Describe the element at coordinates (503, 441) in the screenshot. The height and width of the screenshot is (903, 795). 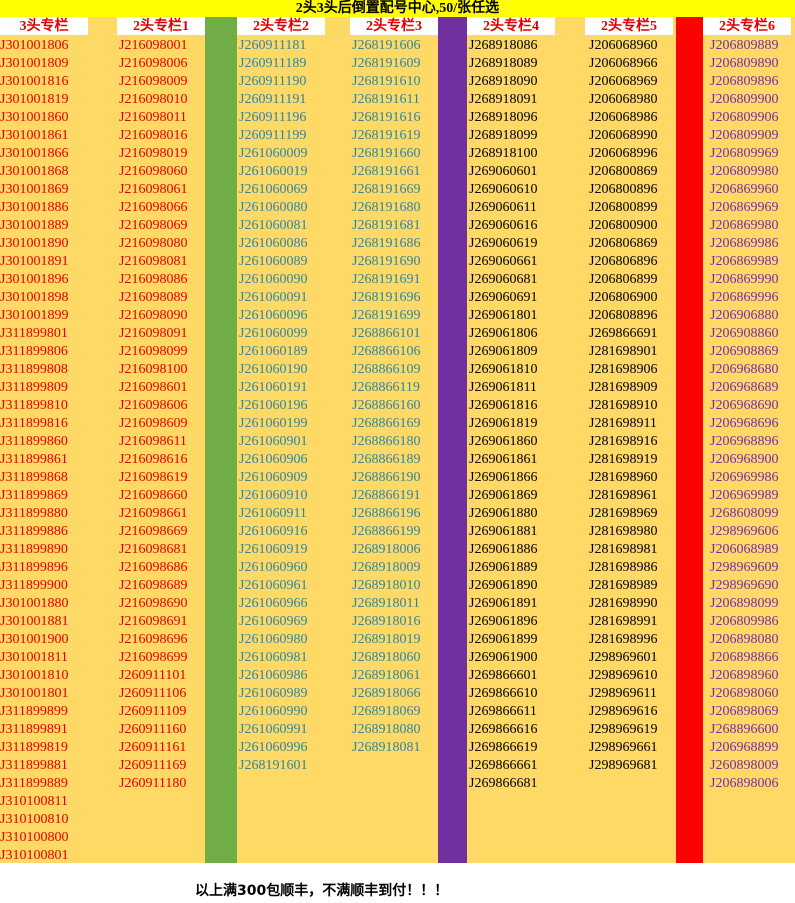
I see `number-cell: J269061860` at that location.